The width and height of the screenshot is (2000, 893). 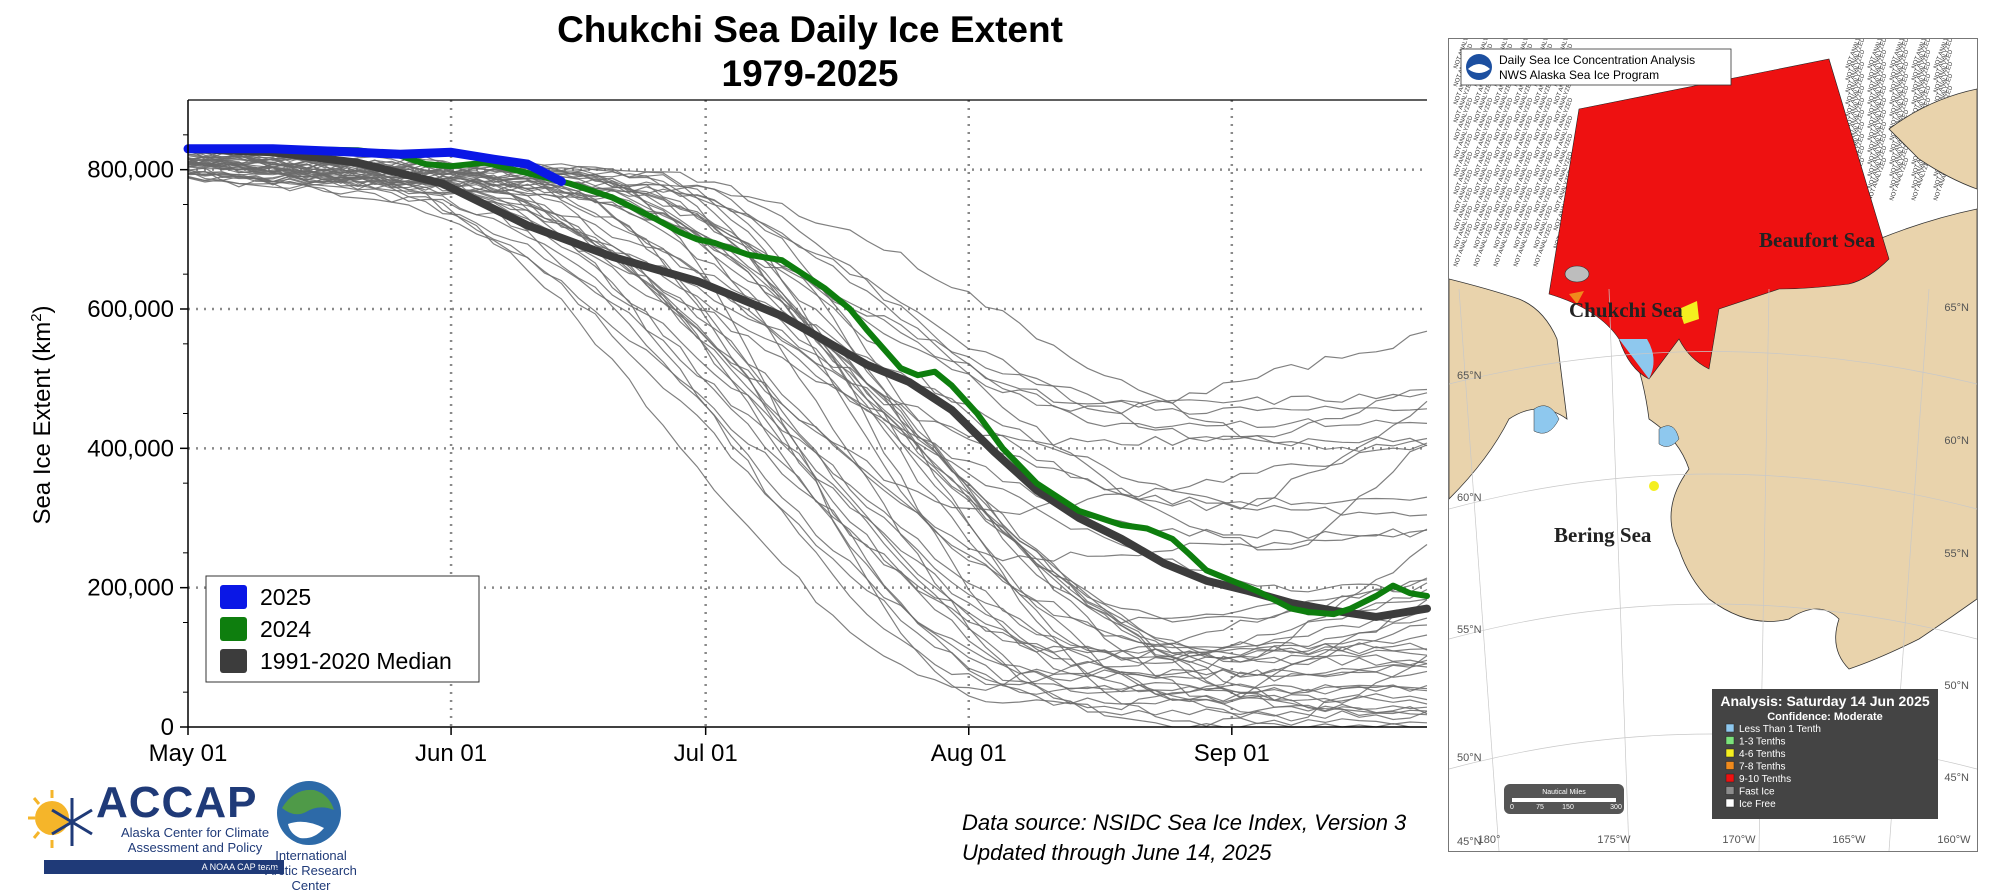 What do you see at coordinates (810, 73) in the screenshot?
I see `chart-title-line2: 1979-2025` at bounding box center [810, 73].